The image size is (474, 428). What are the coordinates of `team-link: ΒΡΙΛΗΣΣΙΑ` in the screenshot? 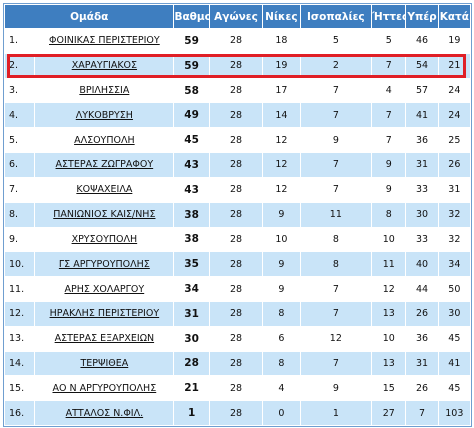 It's located at (104, 90).